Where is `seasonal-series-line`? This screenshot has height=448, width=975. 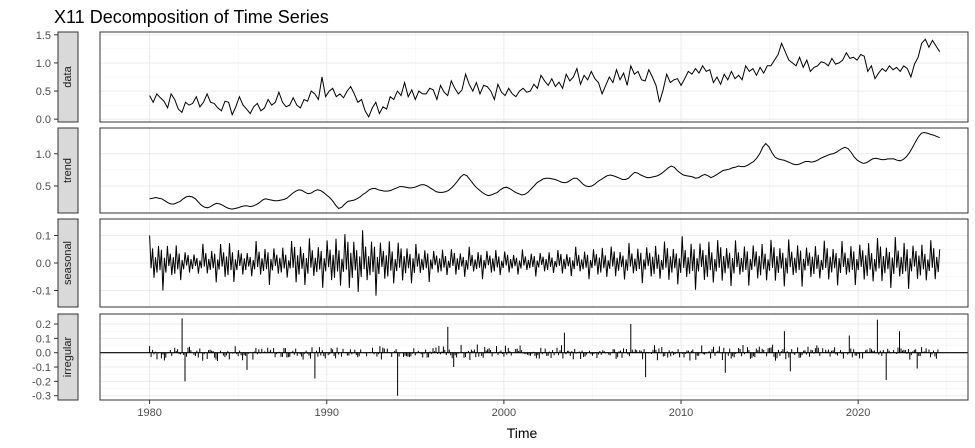
seasonal-series-line is located at coordinates (545, 263).